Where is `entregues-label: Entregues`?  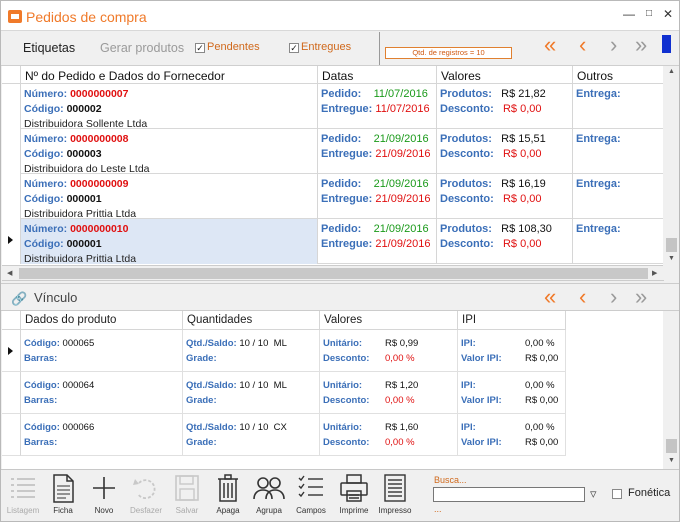 entregues-label: Entregues is located at coordinates (326, 47).